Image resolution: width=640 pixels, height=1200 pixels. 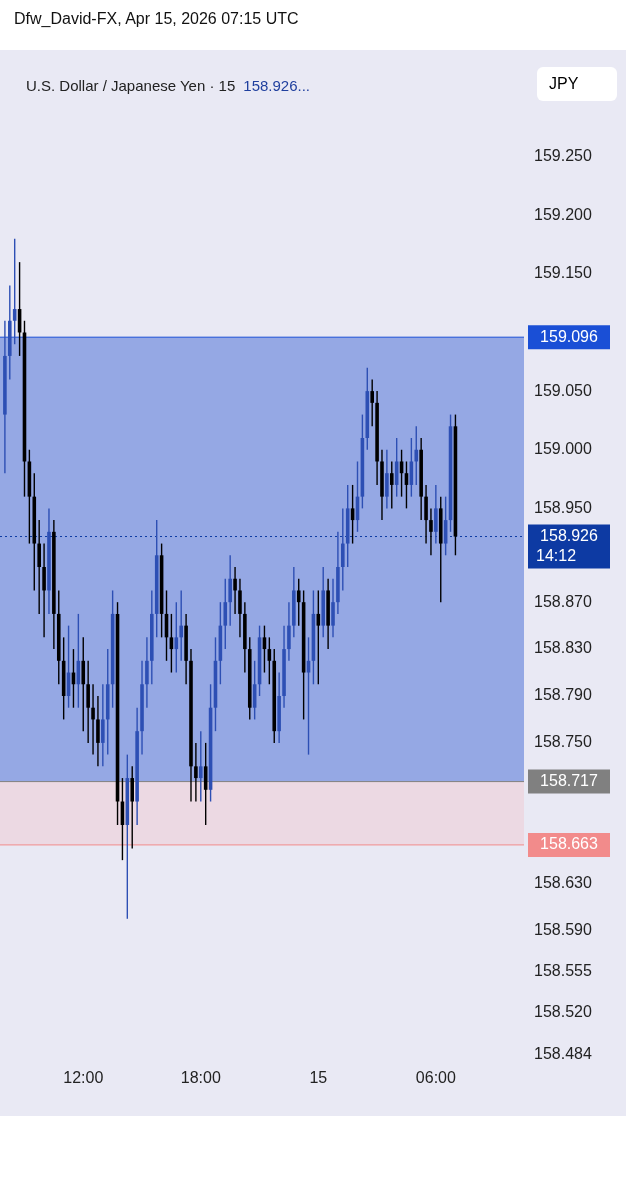 I want to click on y-tick-label: 158.790, so click(x=563, y=695).